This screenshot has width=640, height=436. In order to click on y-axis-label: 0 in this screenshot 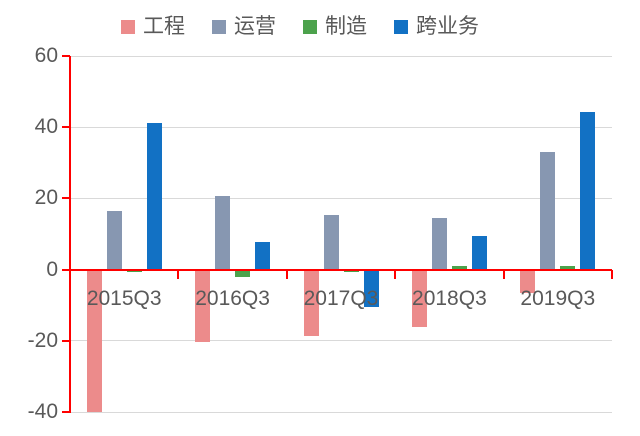, I will do `click(52, 269)`.